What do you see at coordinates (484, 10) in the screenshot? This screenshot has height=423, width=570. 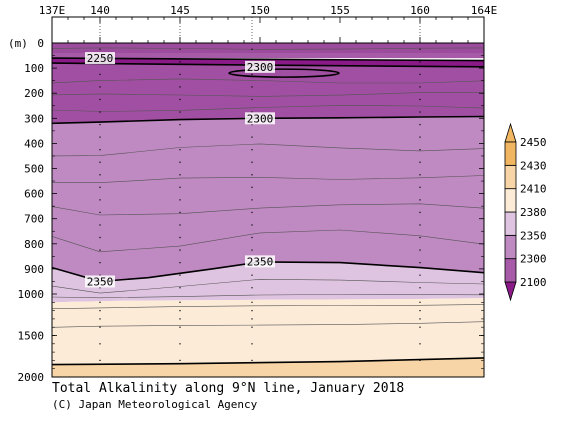 I see `x-tick-label: 164E` at bounding box center [484, 10].